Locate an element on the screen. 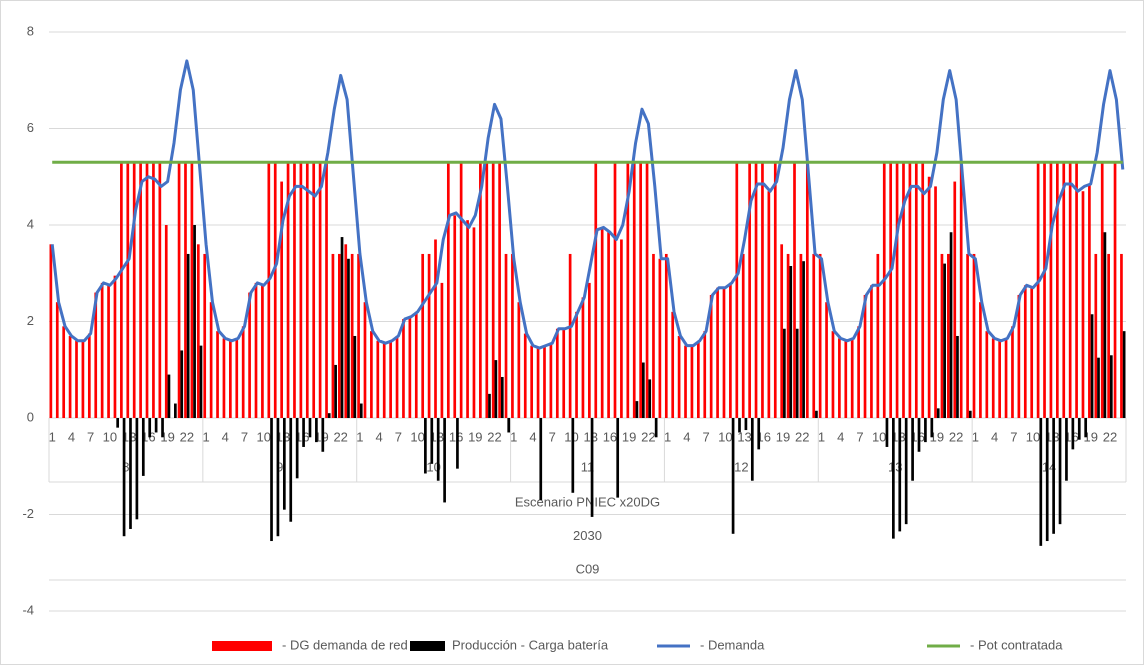 This screenshot has height=670, width=1144. legend-swatch is located at coordinates (427, 646).